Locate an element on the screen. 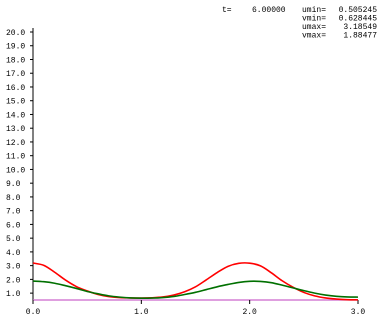 The image size is (380, 322). stat-label: umin= is located at coordinates (314, 10).